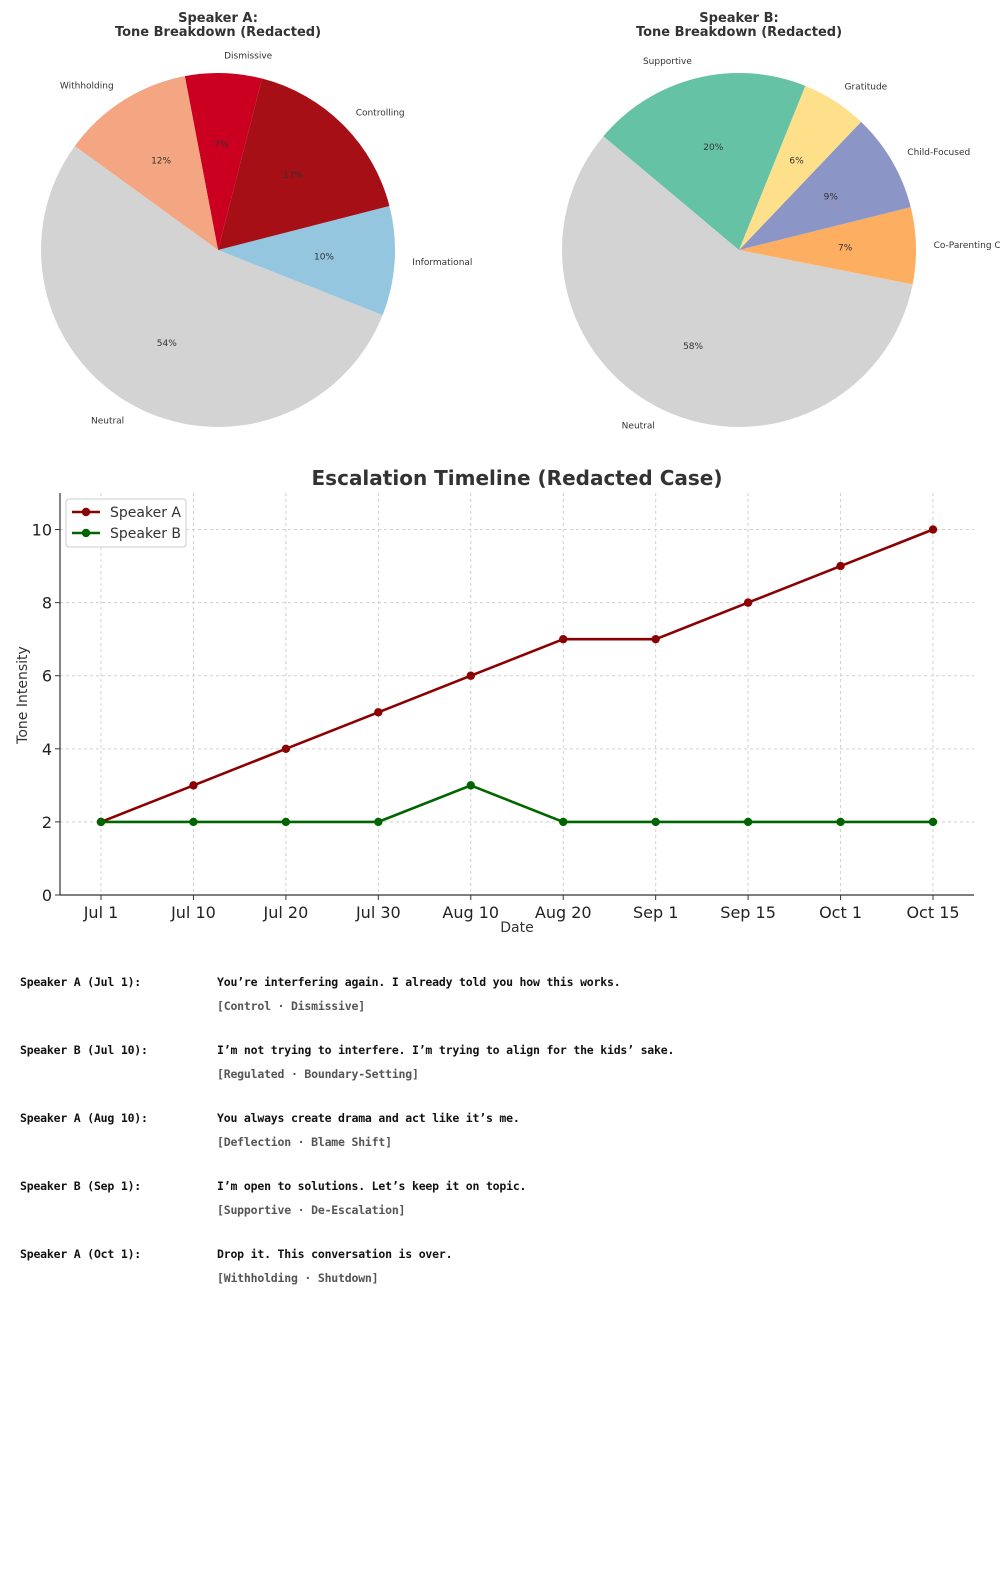 The image size is (1000, 1586). What do you see at coordinates (517, 478) in the screenshot?
I see `line-chart-title: Escalation Timeline (Redacted Case)` at bounding box center [517, 478].